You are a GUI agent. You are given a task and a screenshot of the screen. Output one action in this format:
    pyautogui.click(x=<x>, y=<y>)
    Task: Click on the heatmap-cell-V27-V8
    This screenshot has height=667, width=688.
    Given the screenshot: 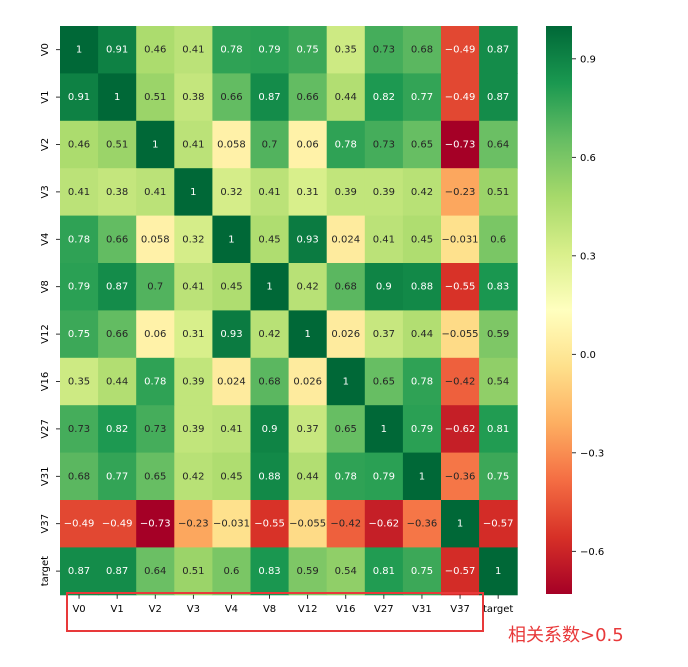 What is the action you would take?
    pyautogui.click(x=270, y=429)
    